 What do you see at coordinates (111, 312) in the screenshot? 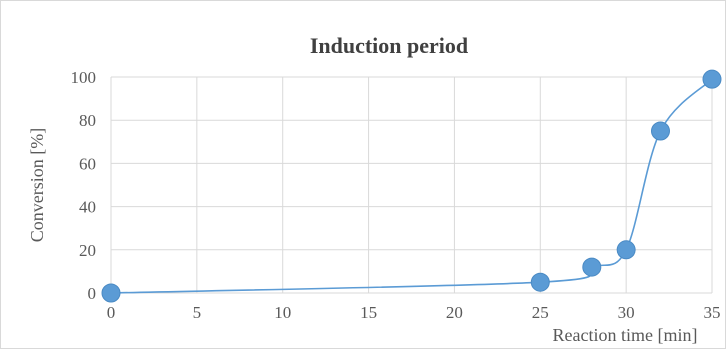
I see `x-tick-label: 0` at bounding box center [111, 312].